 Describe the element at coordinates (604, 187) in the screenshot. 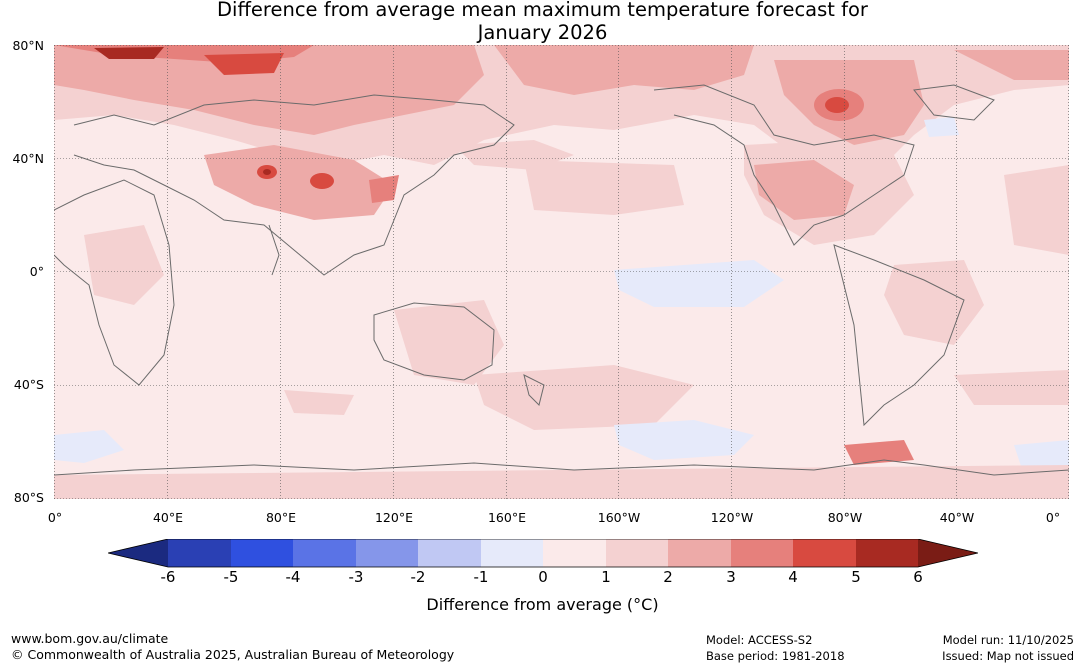

I see `pacific-mid-light` at that location.